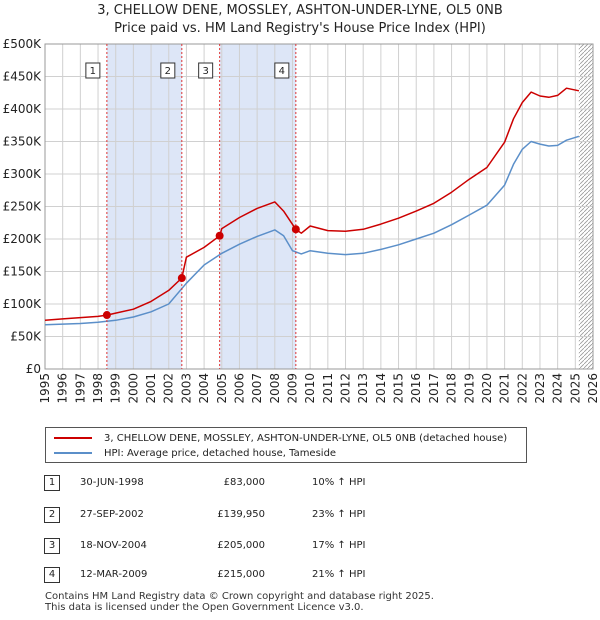  Describe the element at coordinates (452, 388) in the screenshot. I see `x-tick-label: 2018` at that location.